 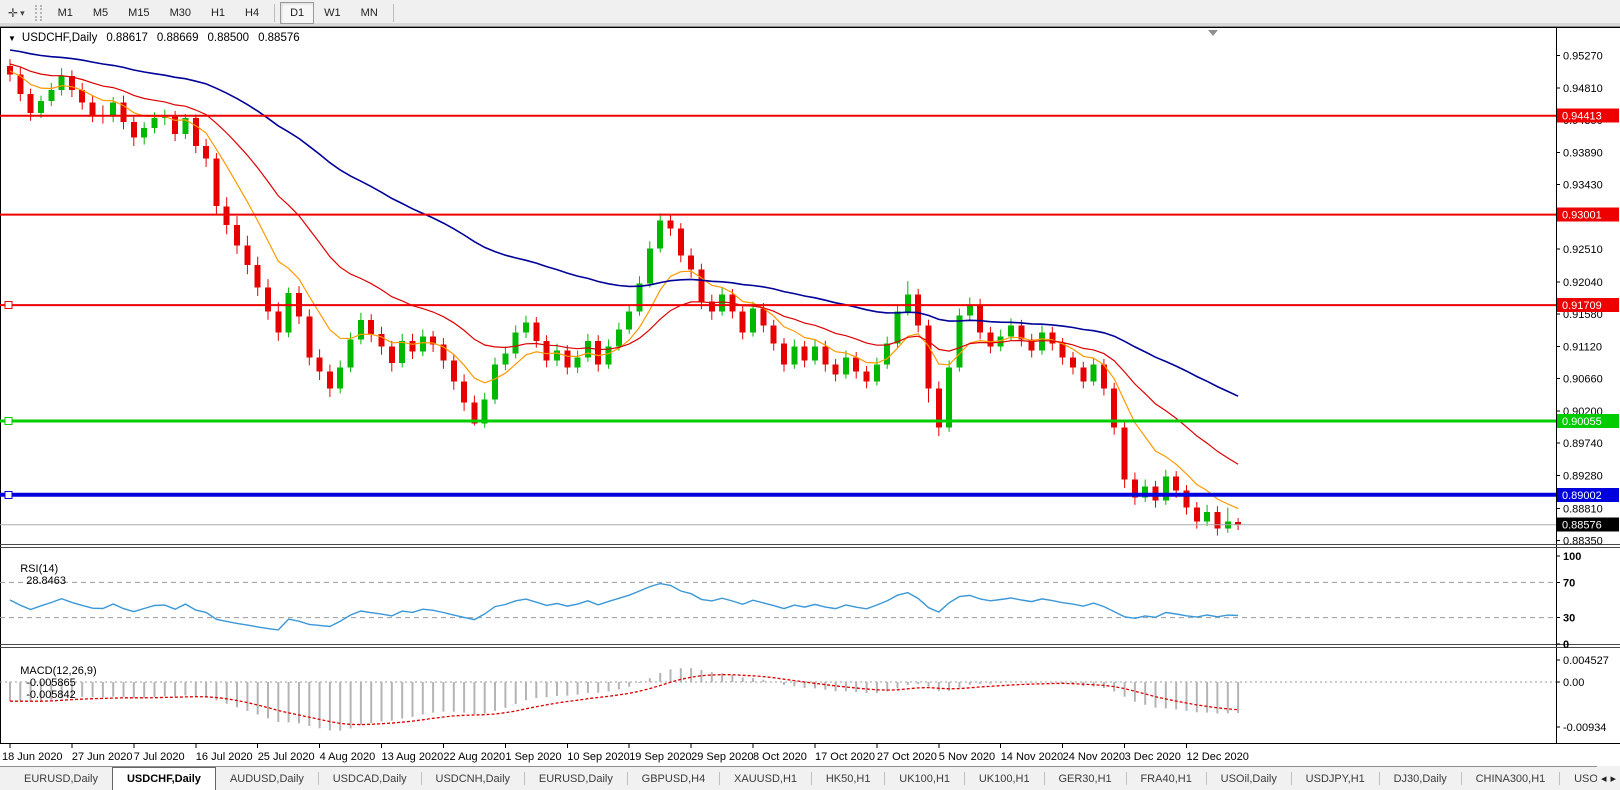 What do you see at coordinates (907, 757) in the screenshot?
I see `svg-text: 27 Oct 2020` at bounding box center [907, 757].